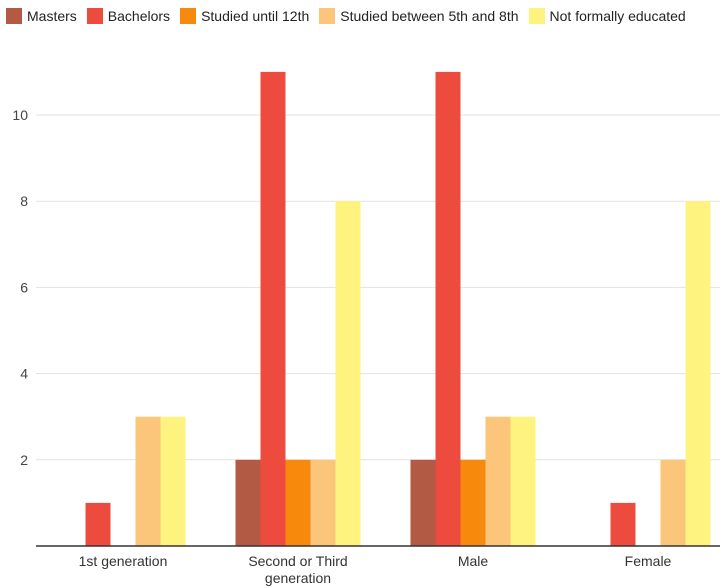 The width and height of the screenshot is (722, 587). What do you see at coordinates (24, 460) in the screenshot?
I see `y-tick-label: 2` at bounding box center [24, 460].